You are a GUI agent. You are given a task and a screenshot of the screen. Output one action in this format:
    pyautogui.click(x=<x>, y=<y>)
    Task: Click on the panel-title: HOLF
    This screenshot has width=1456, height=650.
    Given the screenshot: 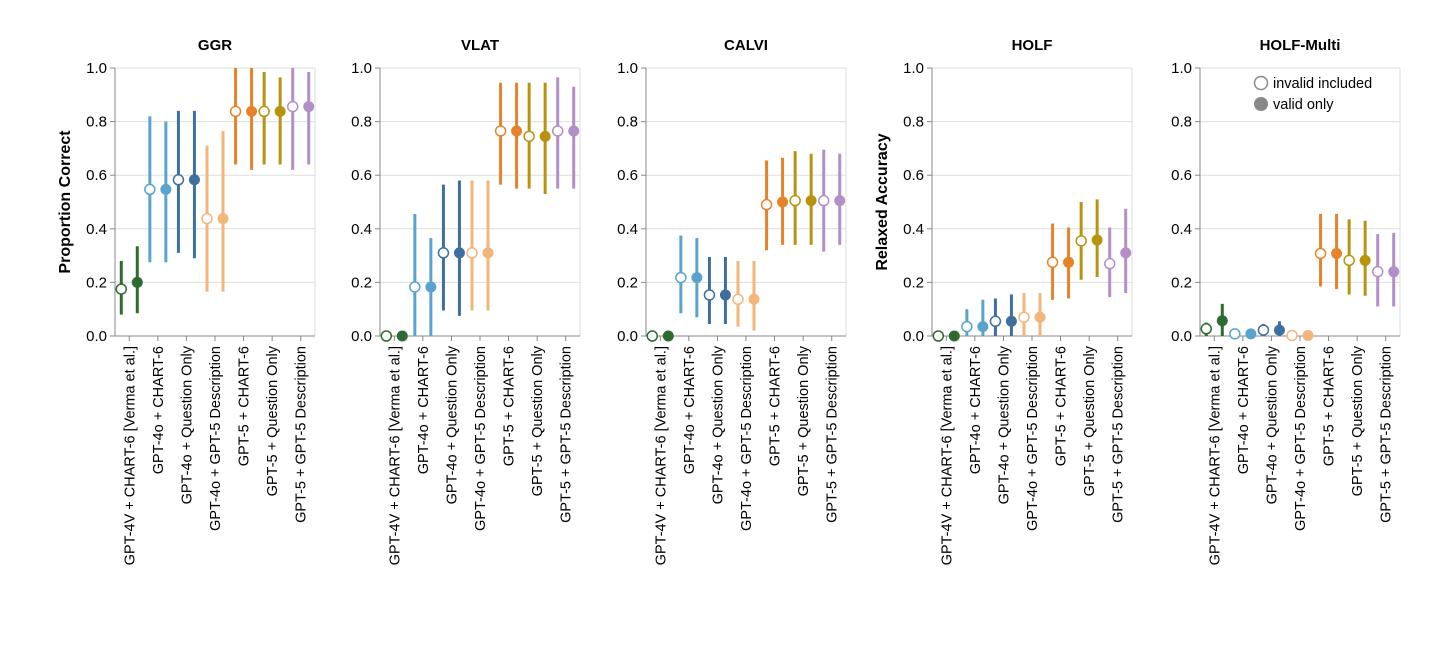 What is the action you would take?
    pyautogui.click(x=1032, y=45)
    